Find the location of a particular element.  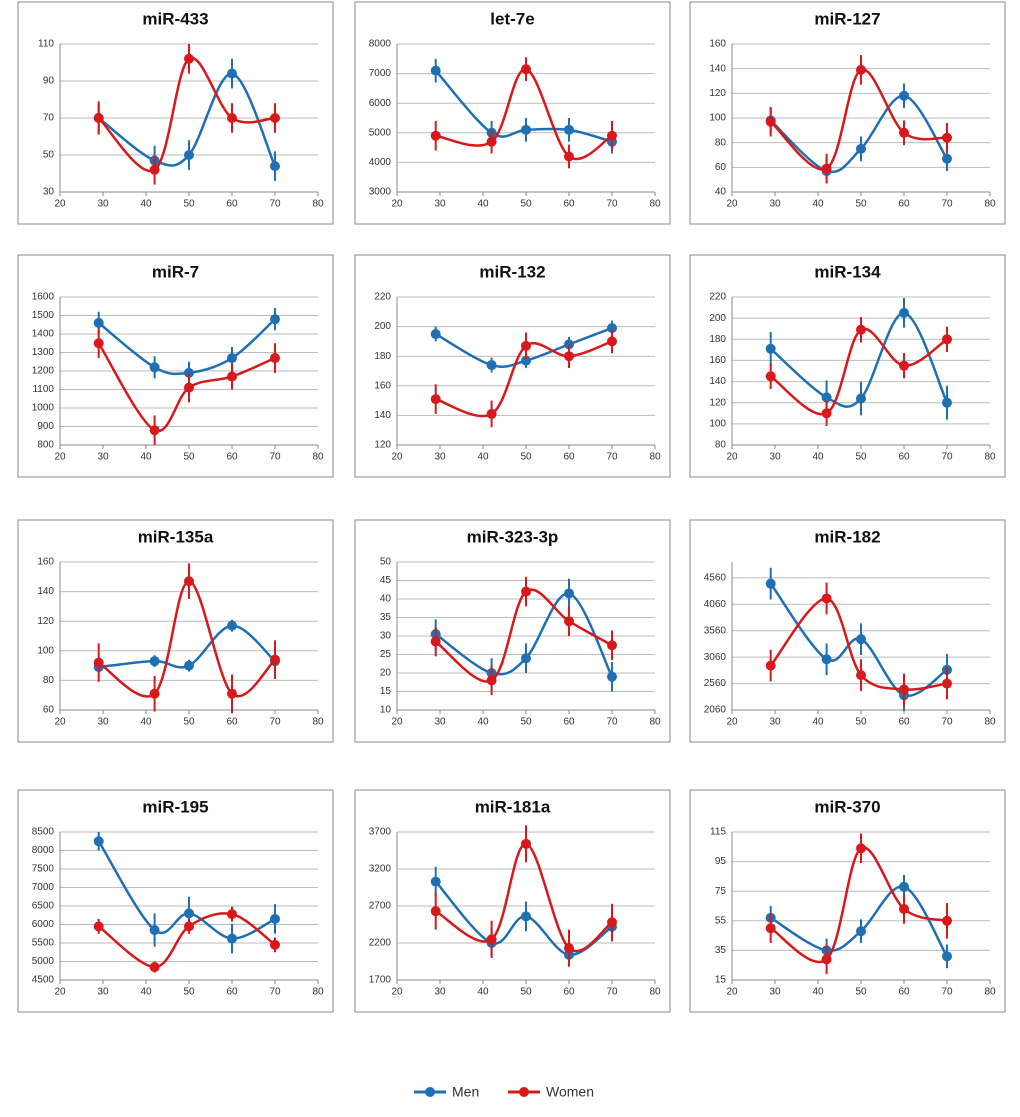

chart-panel: miR-127 40 60 80 100 120 140 160 20 30 40 50 60 70 80 is located at coordinates (847, 113).